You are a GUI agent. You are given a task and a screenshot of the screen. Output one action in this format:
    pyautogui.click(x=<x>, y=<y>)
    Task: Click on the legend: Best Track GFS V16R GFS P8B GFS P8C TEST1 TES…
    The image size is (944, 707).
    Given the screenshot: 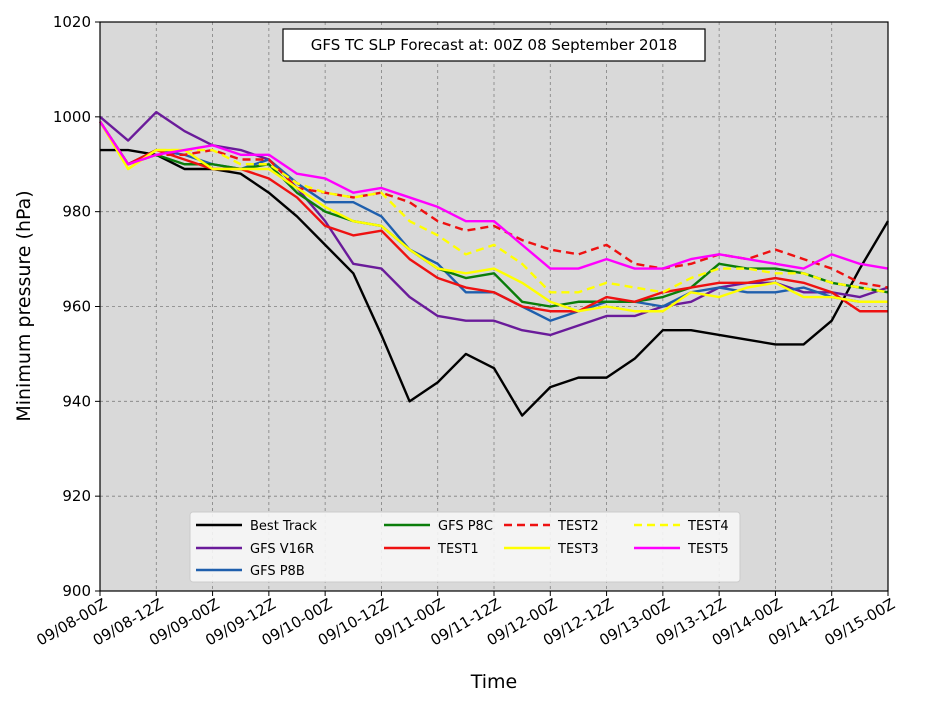 What is the action you would take?
    pyautogui.click(x=465, y=547)
    